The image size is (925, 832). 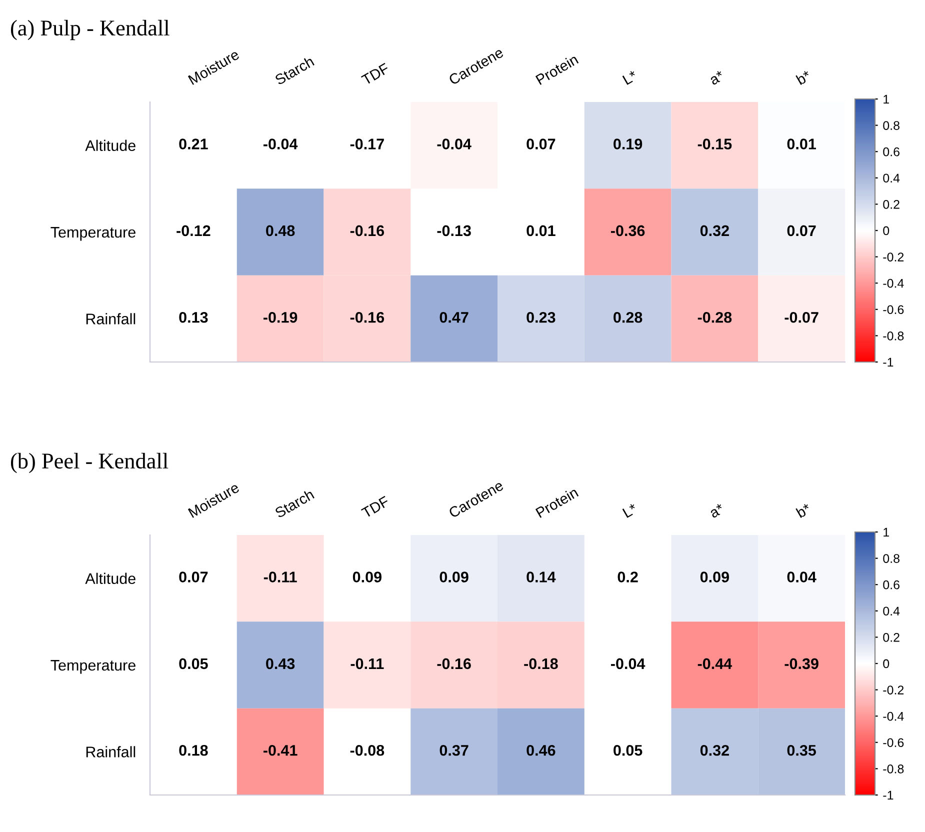 I want to click on text: -0.17, so click(x=367, y=144).